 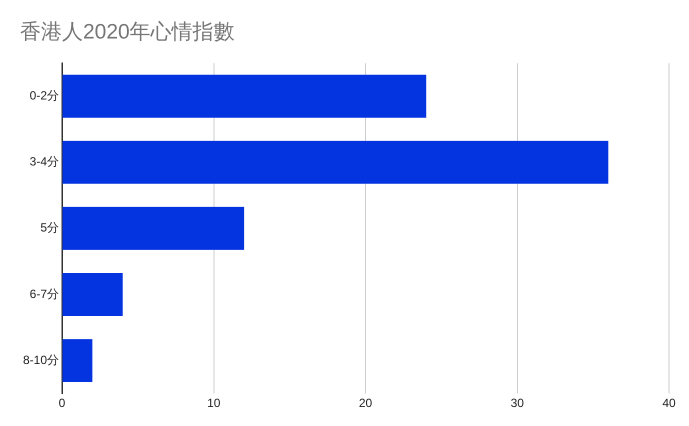 I want to click on y-tick-label: 6-7分, so click(x=45, y=293).